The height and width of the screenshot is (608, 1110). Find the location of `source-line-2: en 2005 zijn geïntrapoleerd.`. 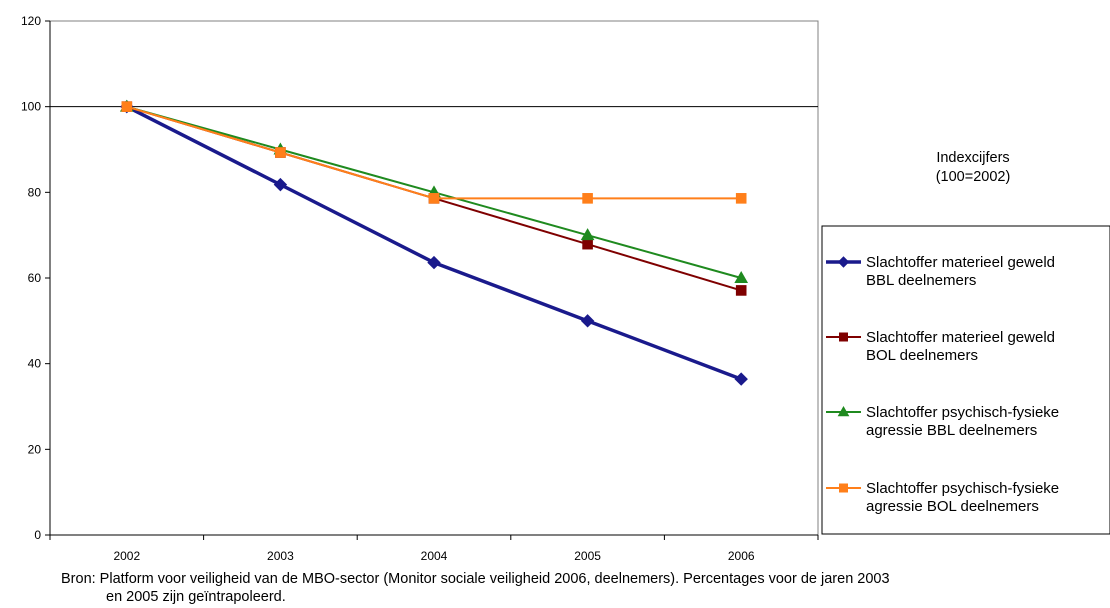

source-line-2: en 2005 zijn geïntrapoleerd. is located at coordinates (196, 597).